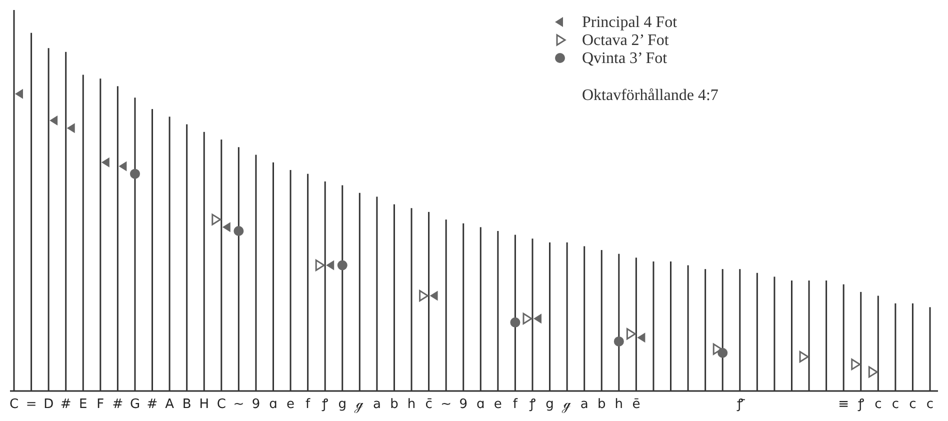 Image resolution: width=948 pixels, height=421 pixels. I want to click on x-tick-label: =, so click(31, 404).